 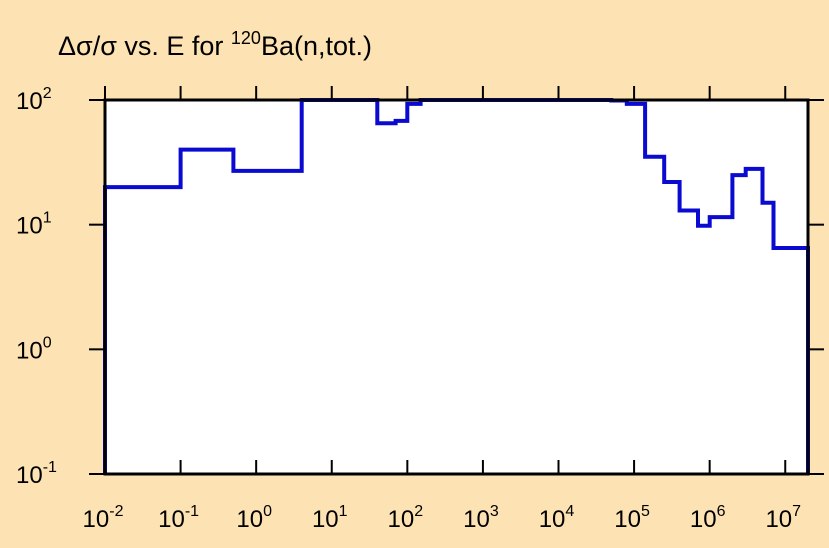 I want to click on x-tick-label: 10⁶, so click(x=708, y=518).